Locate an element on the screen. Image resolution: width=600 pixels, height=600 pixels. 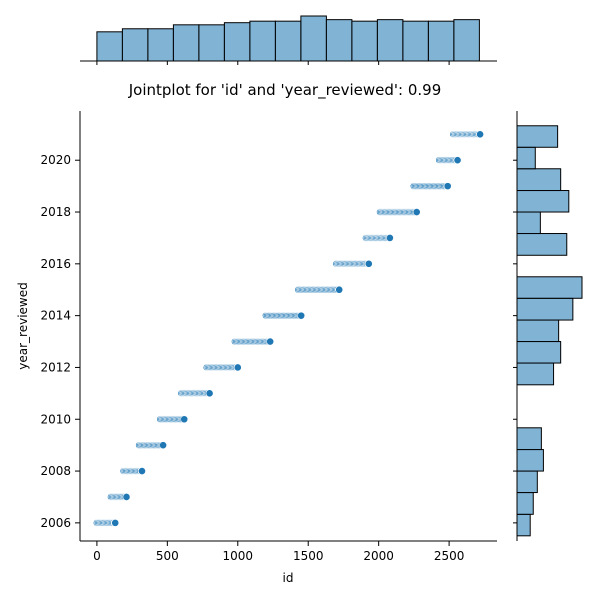
x-tick-label: 1500 is located at coordinates (308, 556).